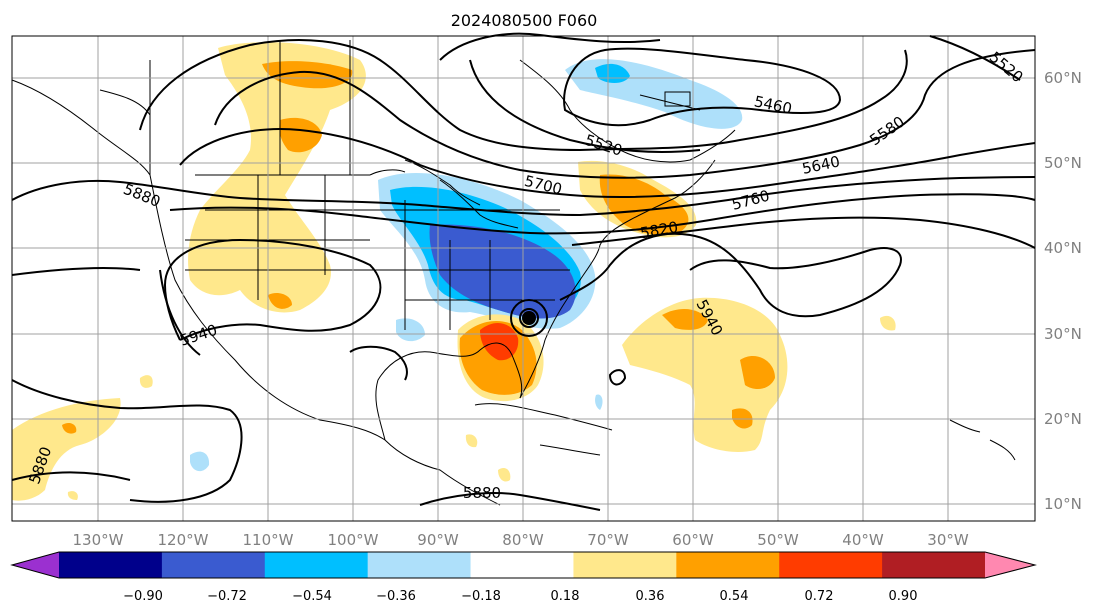  Describe the element at coordinates (608, 540) in the screenshot. I see `longitude-tick-label: 70°W` at that location.